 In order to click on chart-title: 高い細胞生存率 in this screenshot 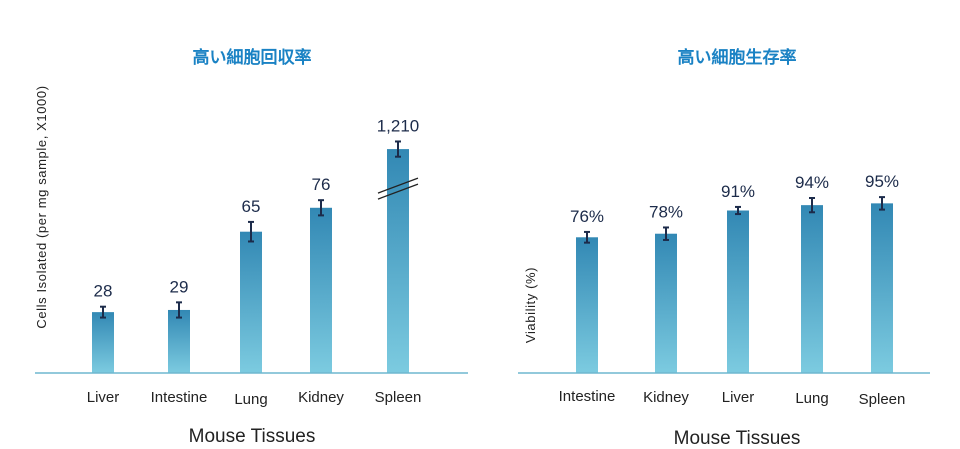, I will do `click(737, 57)`.